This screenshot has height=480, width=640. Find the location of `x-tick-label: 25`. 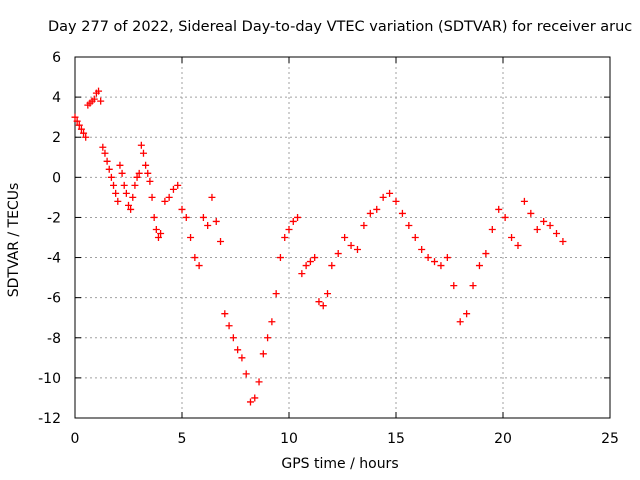

x-tick-label: 25 is located at coordinates (610, 439).